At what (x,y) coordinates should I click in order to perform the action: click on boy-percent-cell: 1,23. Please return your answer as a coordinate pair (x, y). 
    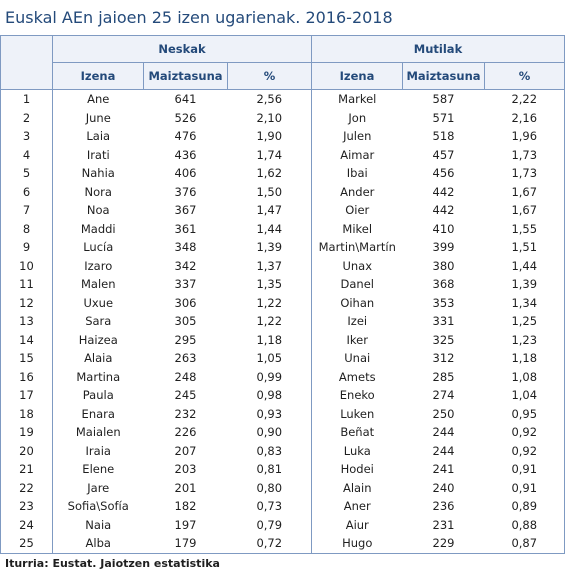
    Looking at the image, I should click on (525, 339).